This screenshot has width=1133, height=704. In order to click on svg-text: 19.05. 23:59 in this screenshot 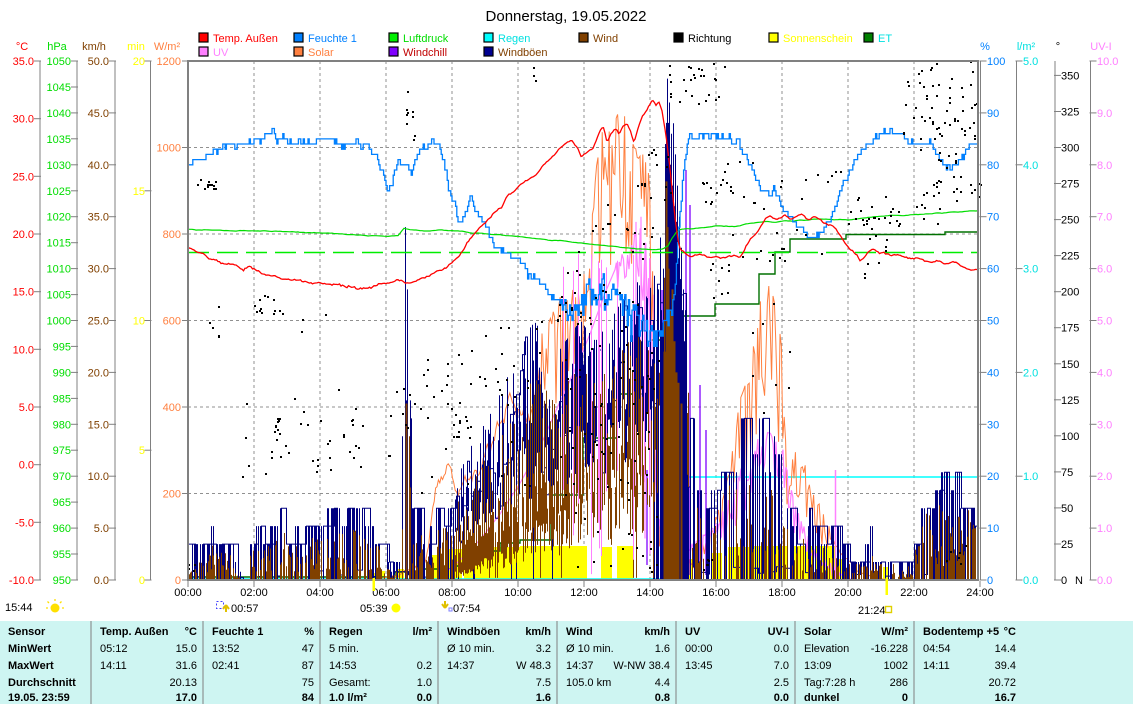, I will do `click(39, 698)`.